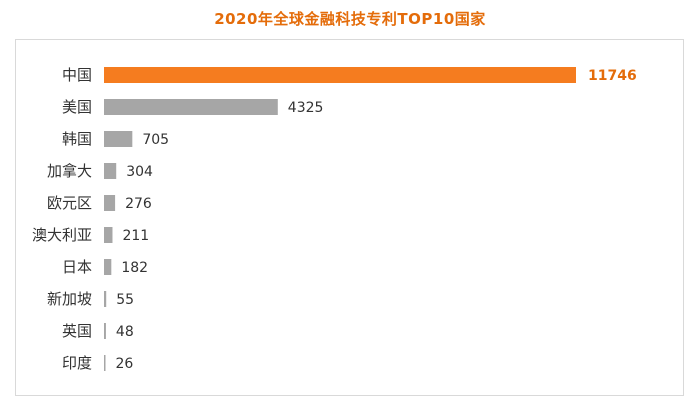 This screenshot has width=700, height=414. What do you see at coordinates (135, 236) in the screenshot?
I see `value-label: 211` at bounding box center [135, 236].